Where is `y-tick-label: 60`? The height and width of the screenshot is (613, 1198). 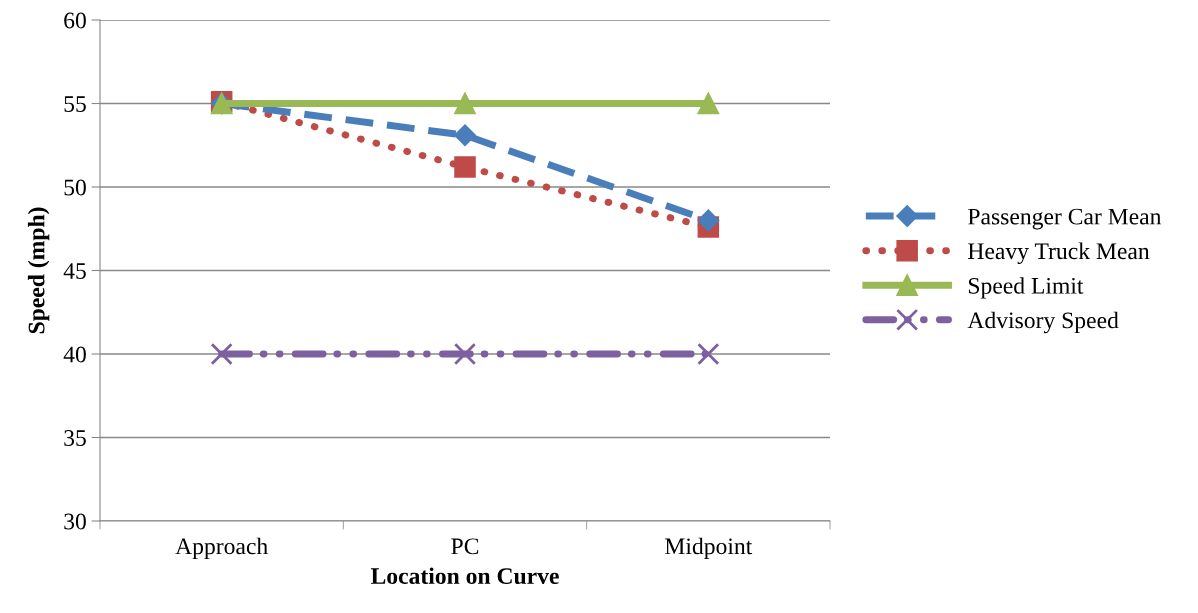 y-tick-label: 60 is located at coordinates (75, 20).